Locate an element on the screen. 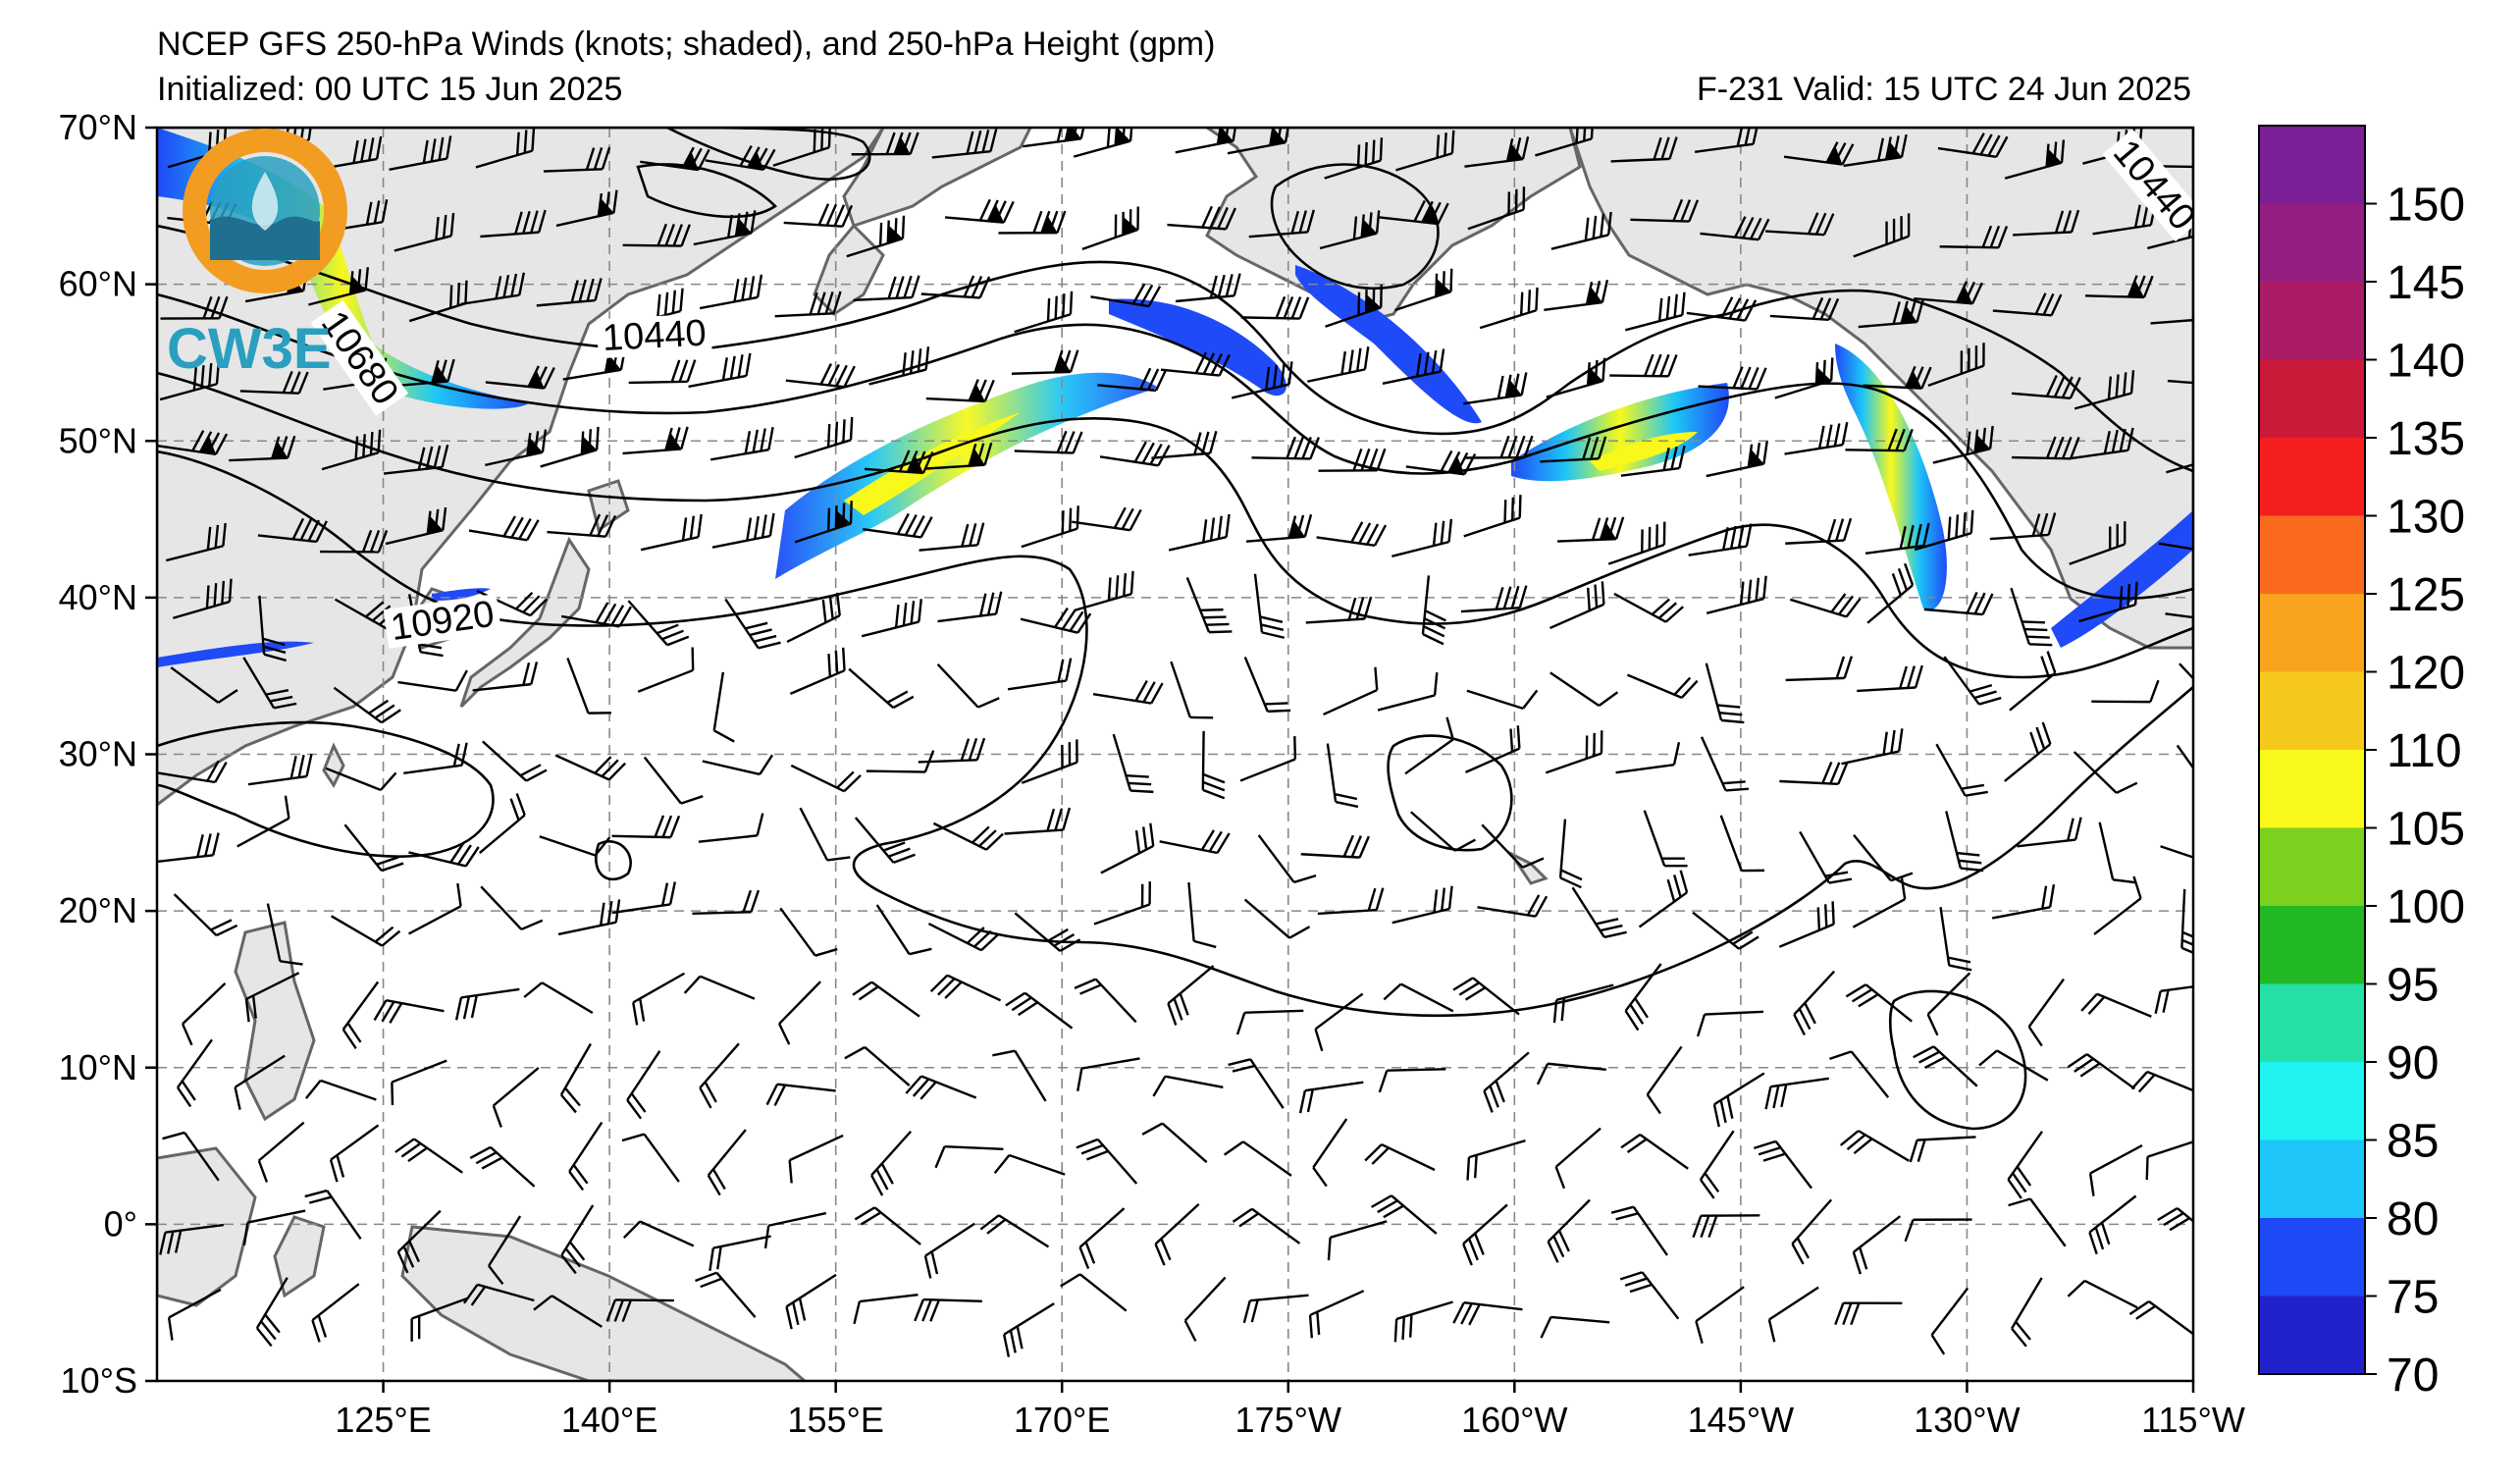 This screenshot has height=1483, width=2520. logo-text: CW3E is located at coordinates (249, 349).